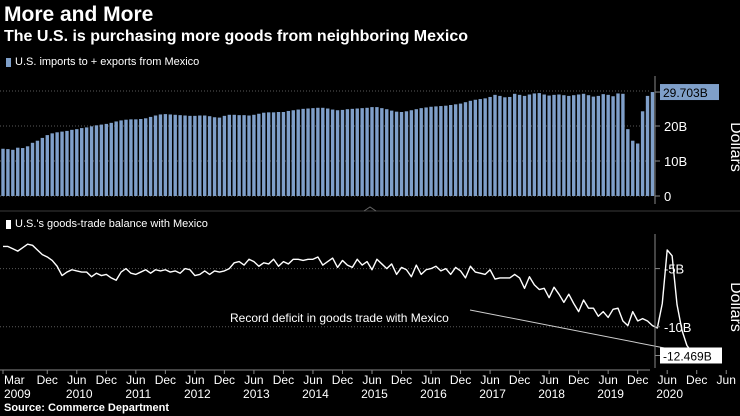 This screenshot has width=740, height=416. Describe the element at coordinates (111, 224) in the screenshot. I see `bottom-legend-label: U.S.'s goods-trade balance with Mexico` at that location.